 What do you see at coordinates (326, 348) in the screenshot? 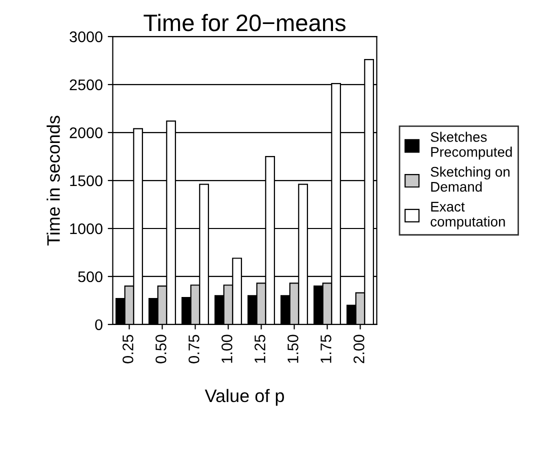
I see `x-tick-label: 1.75` at bounding box center [326, 348].